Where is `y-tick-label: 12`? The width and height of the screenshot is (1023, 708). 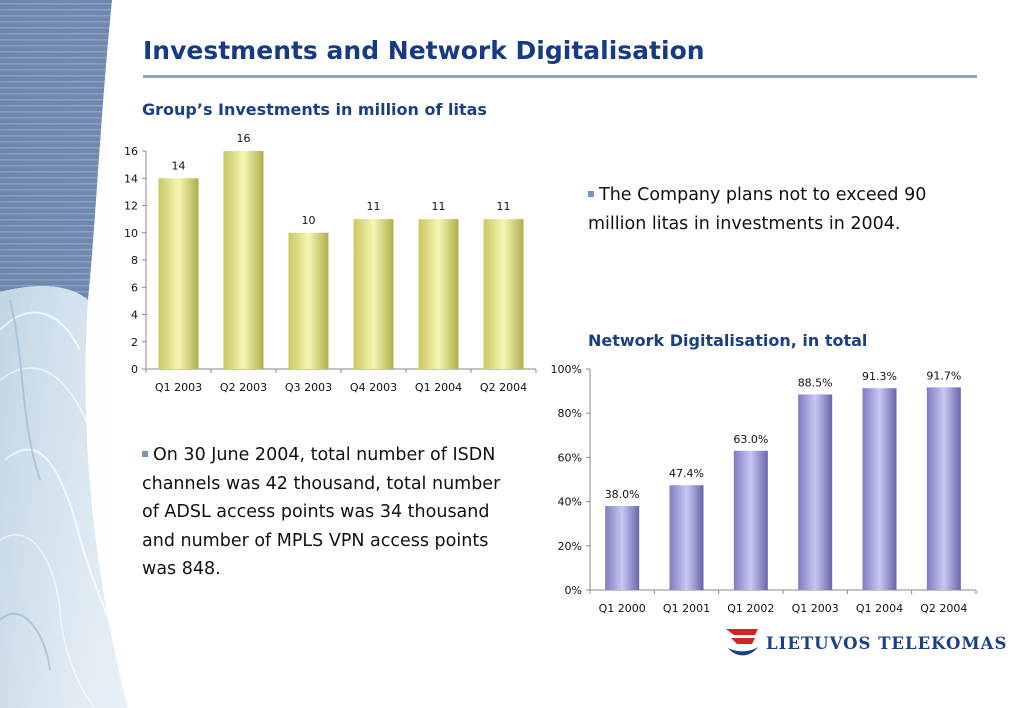
y-tick-label: 12 is located at coordinates (131, 206).